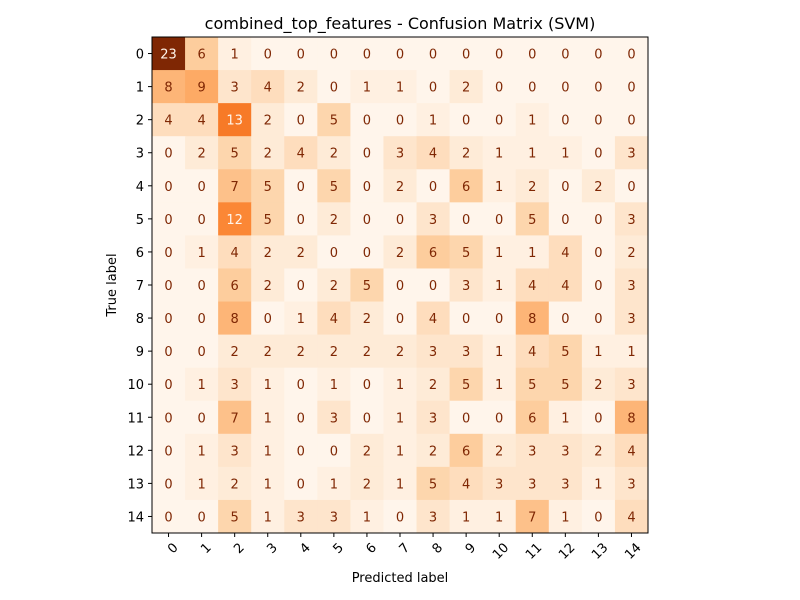 This screenshot has width=800, height=600. I want to click on cell-value-label: 8, so click(532, 319).